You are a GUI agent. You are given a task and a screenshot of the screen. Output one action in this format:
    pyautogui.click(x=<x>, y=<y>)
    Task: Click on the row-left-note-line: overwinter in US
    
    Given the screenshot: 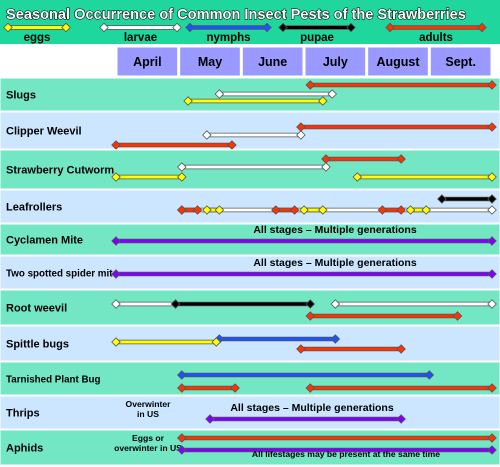 What is the action you would take?
    pyautogui.click(x=148, y=448)
    